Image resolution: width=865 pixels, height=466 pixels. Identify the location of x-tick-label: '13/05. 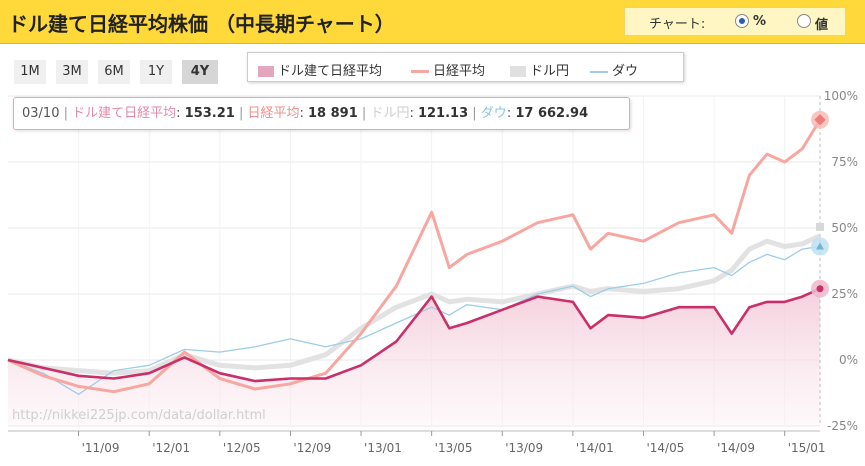
(454, 448).